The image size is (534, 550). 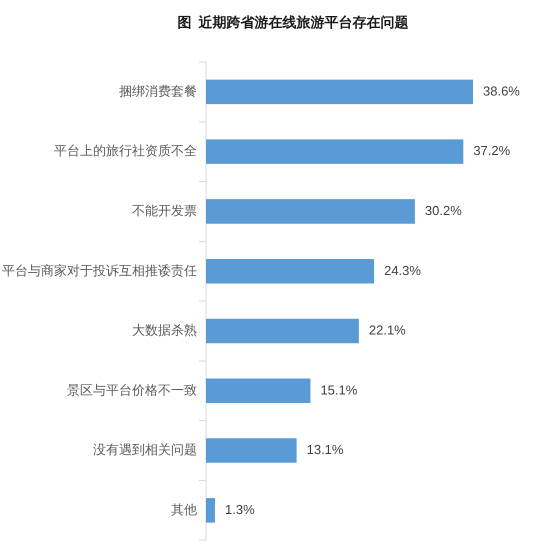 I want to click on data-label: 38.6%, so click(x=501, y=90).